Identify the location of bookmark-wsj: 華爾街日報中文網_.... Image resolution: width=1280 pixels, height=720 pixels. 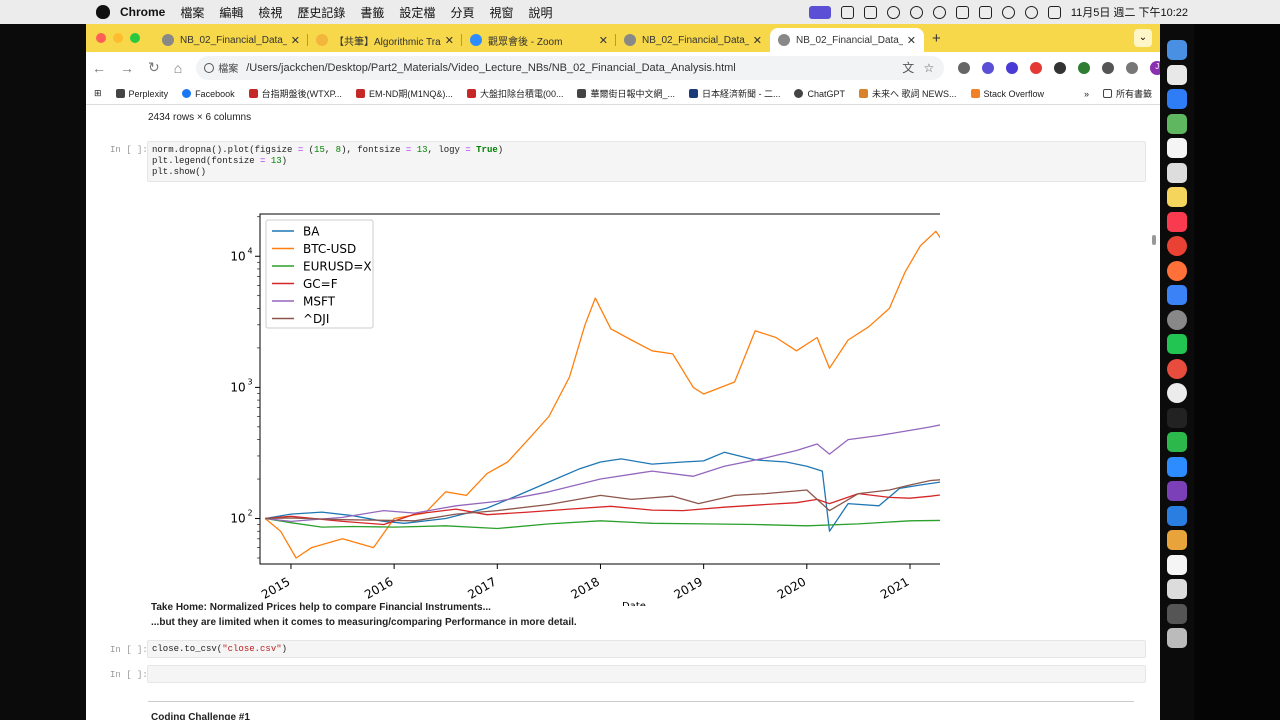
(626, 93).